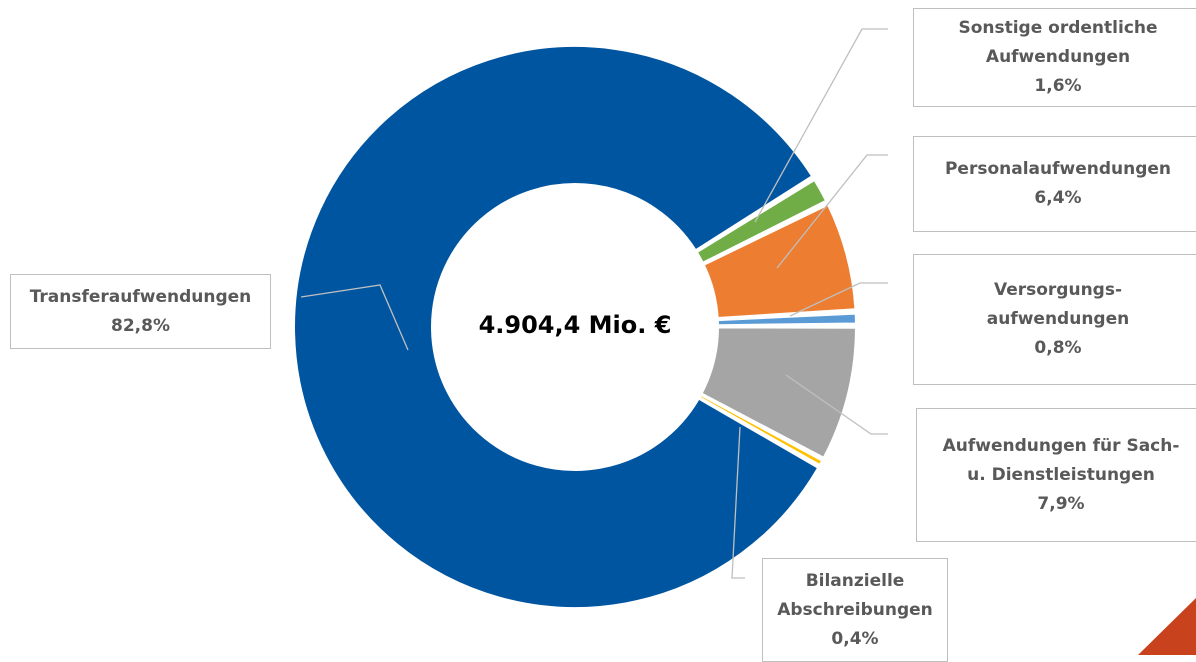 Image resolution: width=1196 pixels, height=662 pixels. What do you see at coordinates (761, 221) in the screenshot?
I see `slice-sonstige` at bounding box center [761, 221].